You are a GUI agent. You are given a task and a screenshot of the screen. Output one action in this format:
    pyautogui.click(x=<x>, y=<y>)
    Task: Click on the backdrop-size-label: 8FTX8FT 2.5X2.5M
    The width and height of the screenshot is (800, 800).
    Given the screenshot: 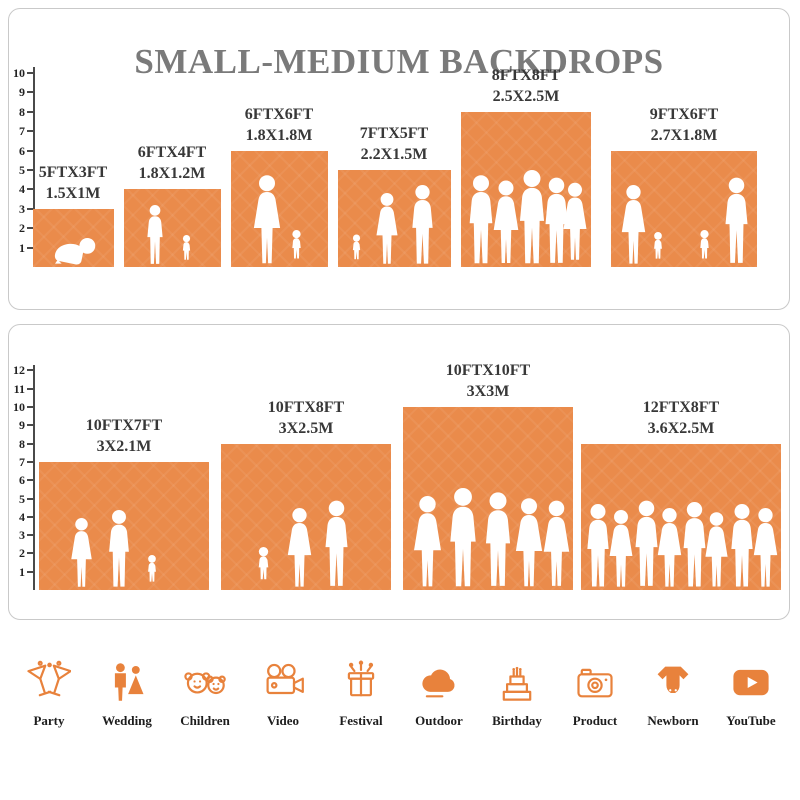 What is the action you would take?
    pyautogui.click(x=526, y=86)
    